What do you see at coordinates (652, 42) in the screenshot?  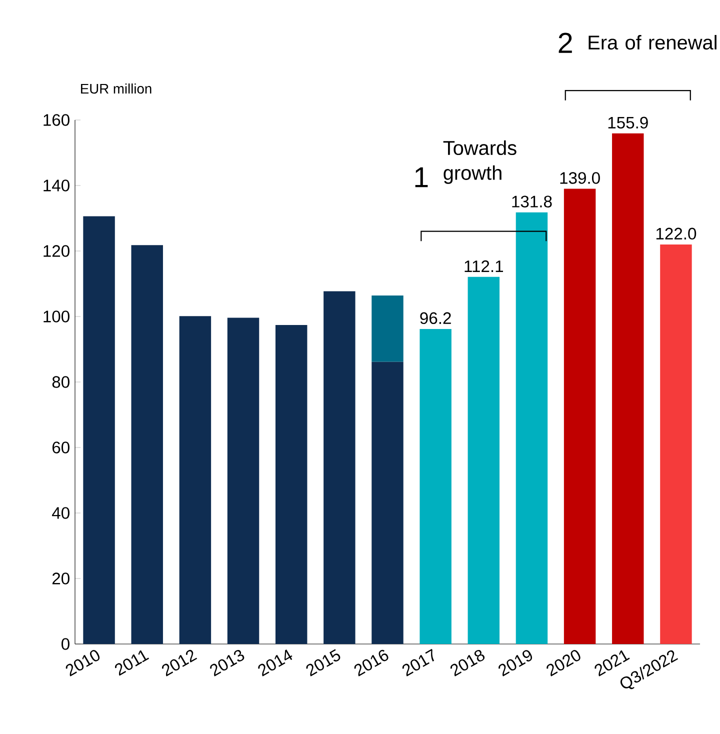 I see `text: Era of renewal` at bounding box center [652, 42].